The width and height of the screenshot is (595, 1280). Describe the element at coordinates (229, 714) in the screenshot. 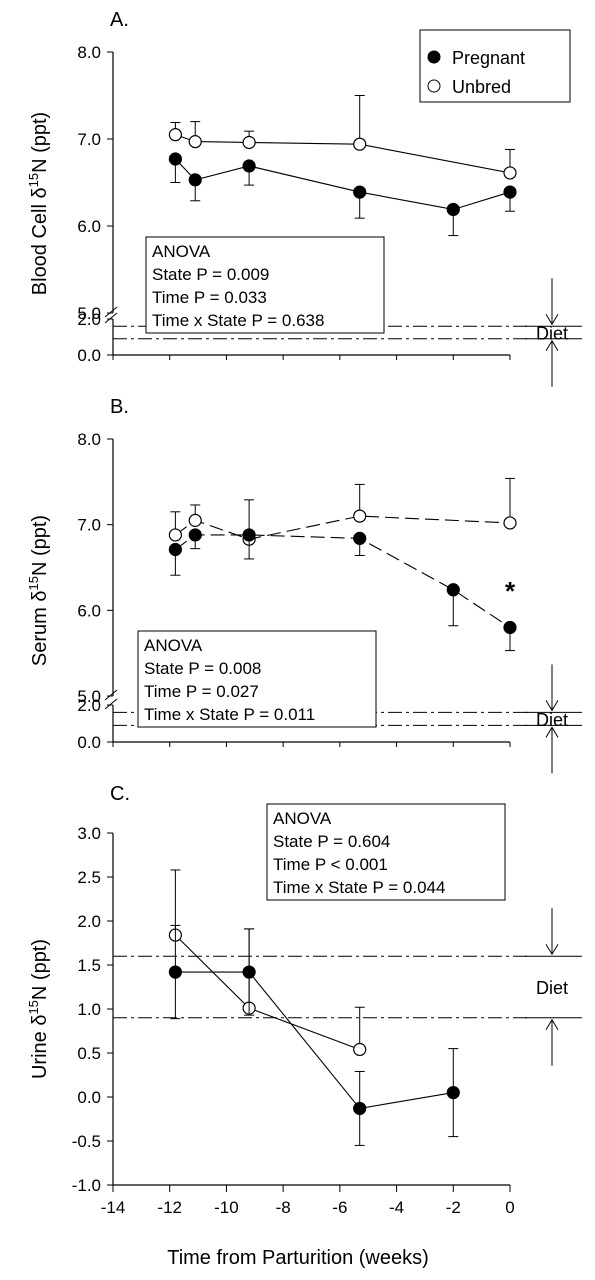

I see `panel-b-anova-line: Time x State P = 0.011` at that location.